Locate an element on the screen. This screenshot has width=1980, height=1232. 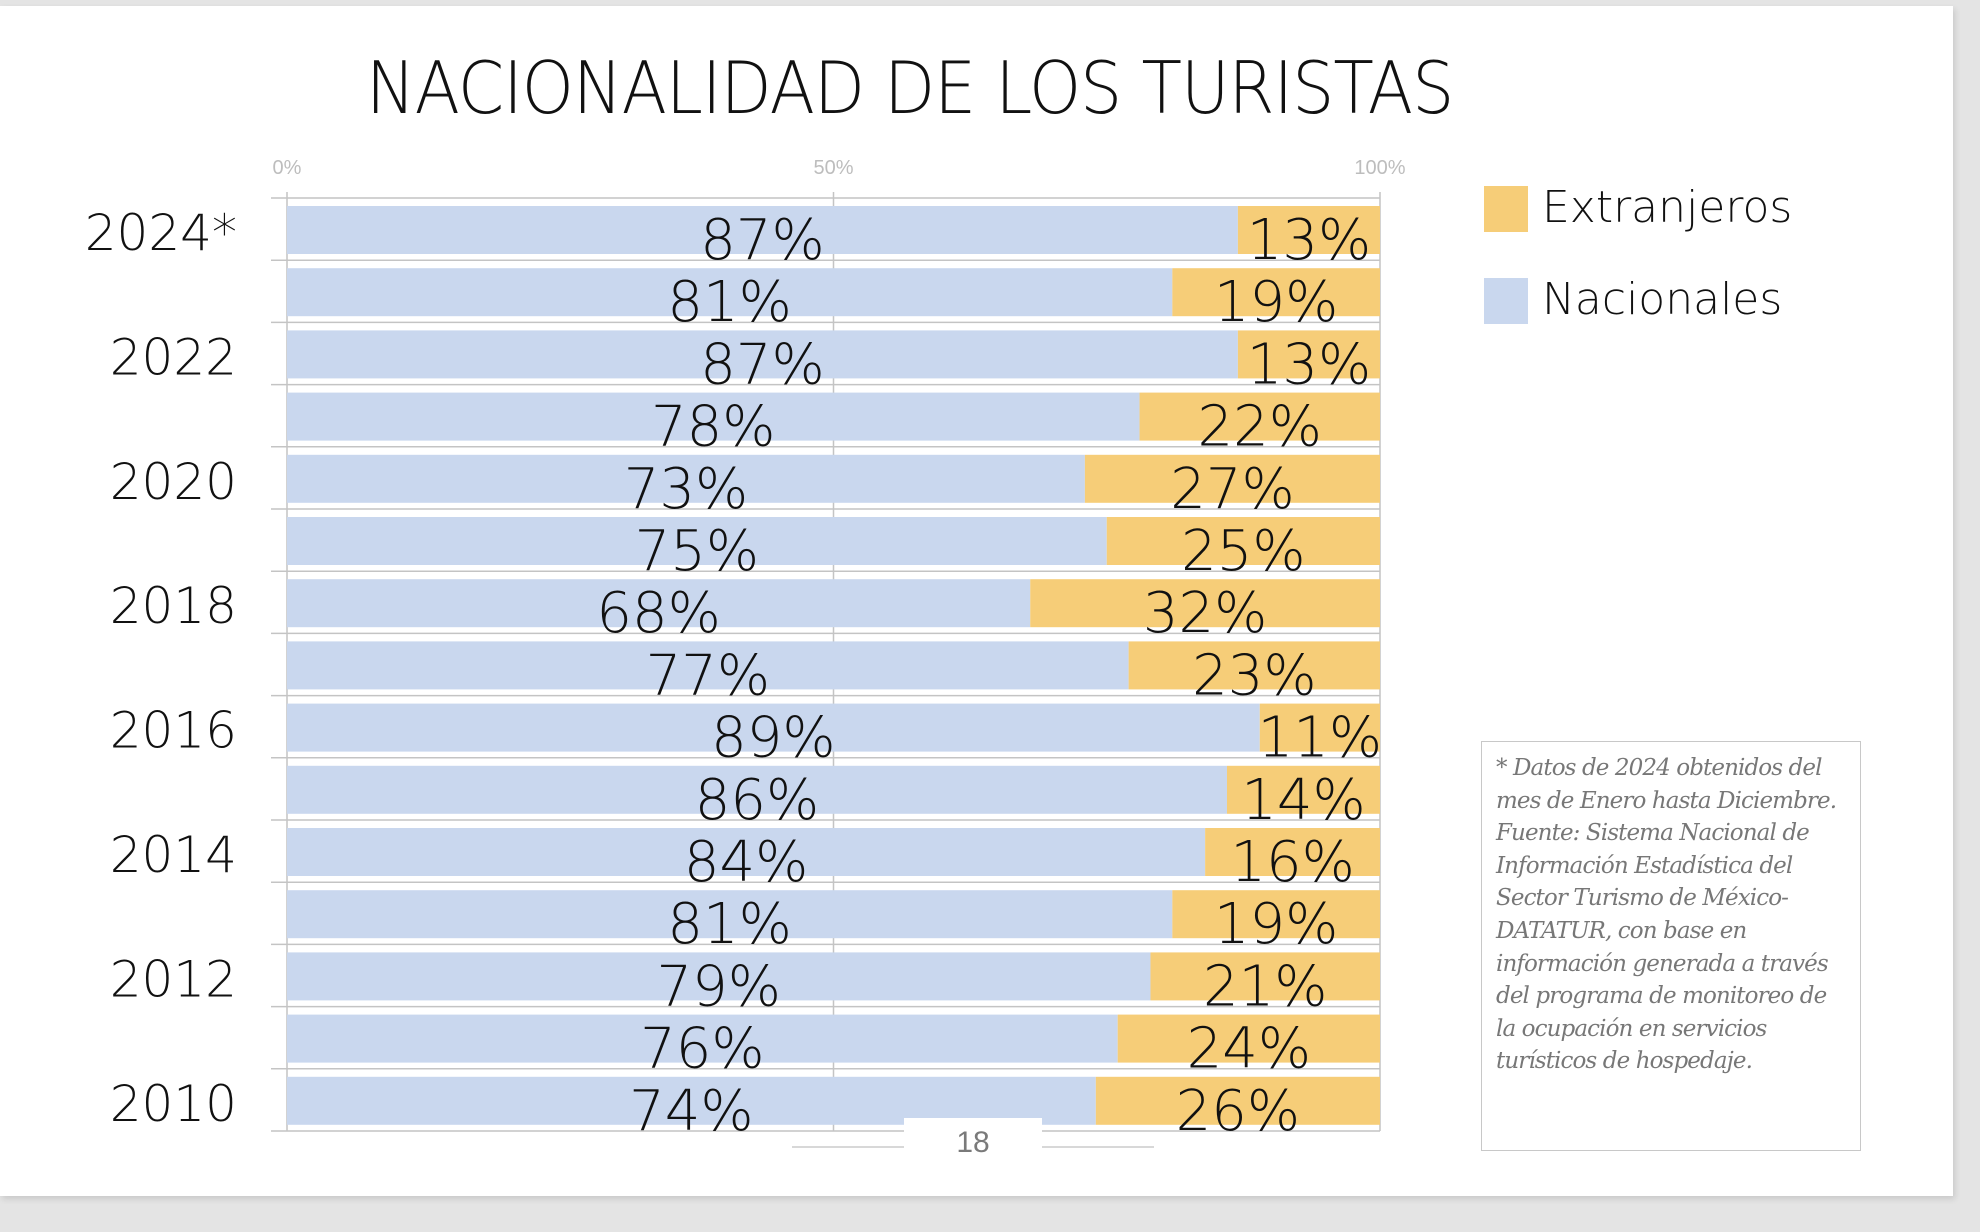
data-label-extranjeros: 14% is located at coordinates (1303, 800).